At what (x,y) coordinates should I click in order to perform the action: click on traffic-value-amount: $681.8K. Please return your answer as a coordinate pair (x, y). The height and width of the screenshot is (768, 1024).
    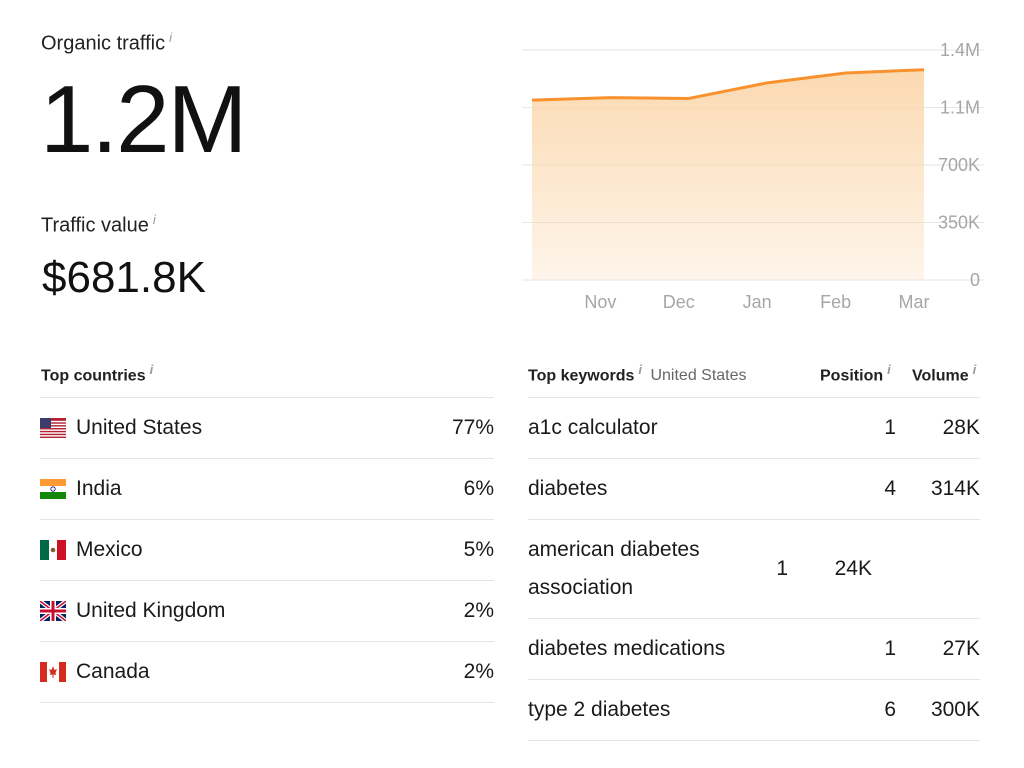
    Looking at the image, I should click on (124, 277).